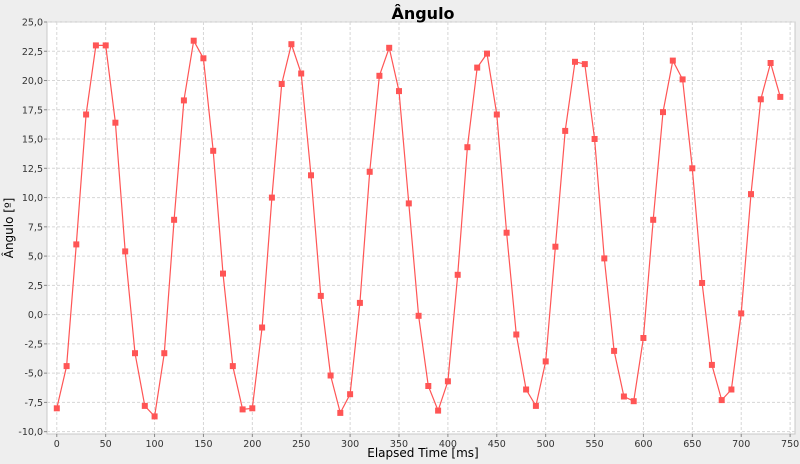  Describe the element at coordinates (32, 23) in the screenshot. I see `y-tick-label: 25,0` at that location.